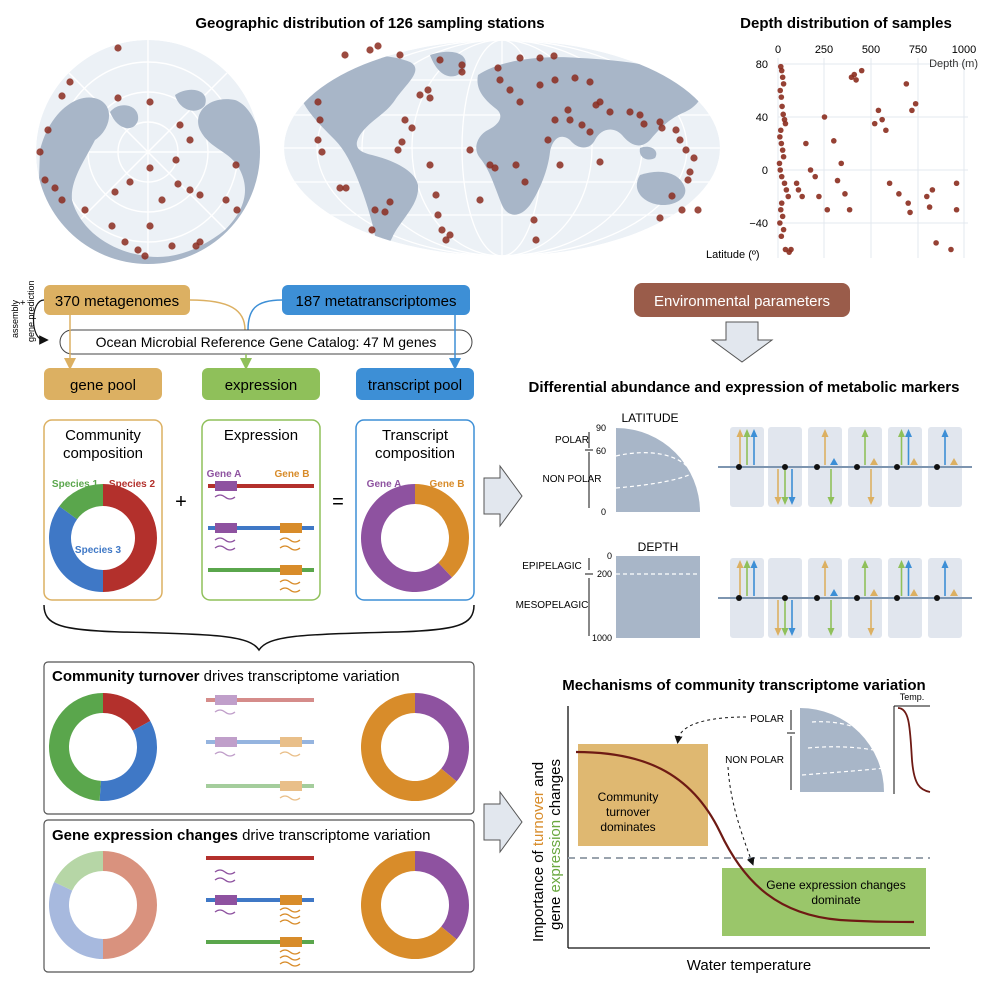 The height and width of the screenshot is (1001, 996). I want to click on expression-label: expression, so click(261, 385).